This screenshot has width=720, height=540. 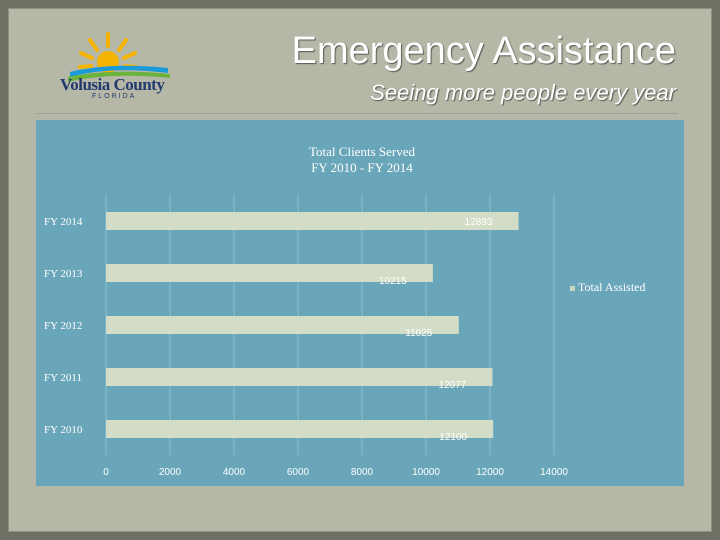 I want to click on page-title: Emergency Assistance, so click(x=483, y=51).